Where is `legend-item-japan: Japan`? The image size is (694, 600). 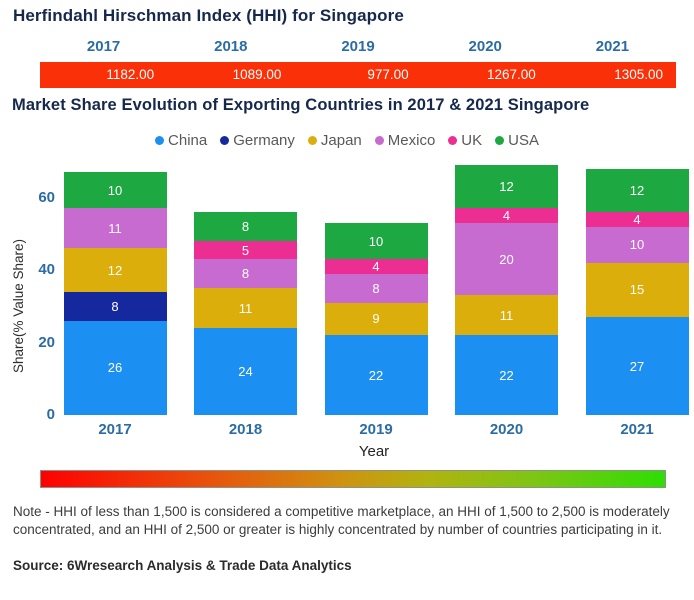 legend-item-japan: Japan is located at coordinates (334, 140).